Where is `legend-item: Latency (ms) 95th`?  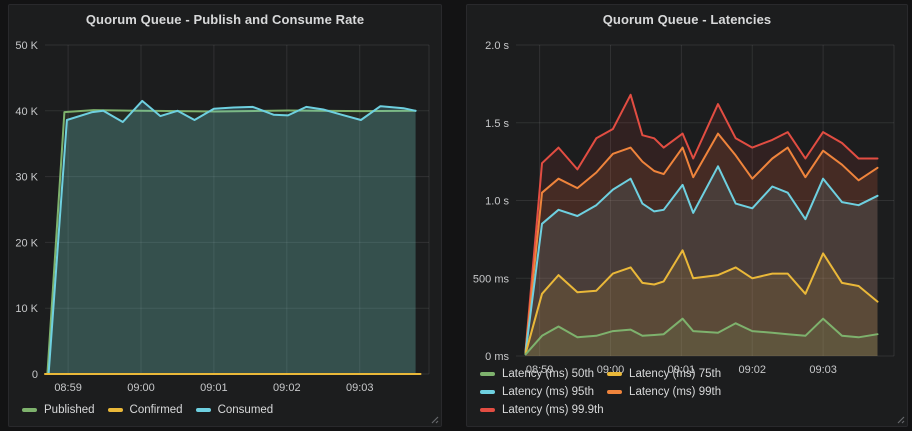 legend-item: Latency (ms) 95th is located at coordinates (537, 392).